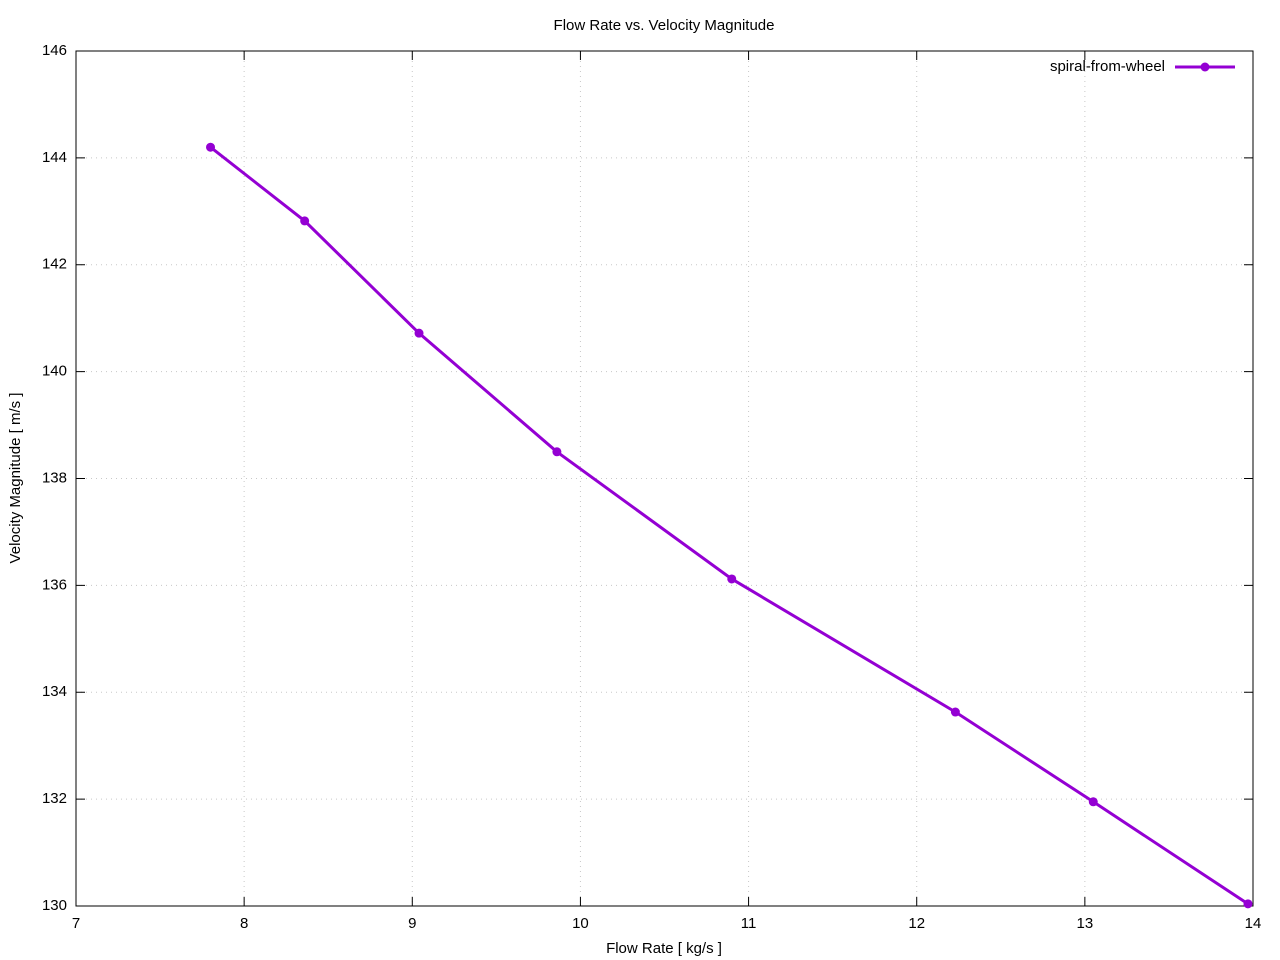 Image resolution: width=1280 pixels, height=960 pixels. Describe the element at coordinates (916, 923) in the screenshot. I see `x-tick-label: 12` at that location.